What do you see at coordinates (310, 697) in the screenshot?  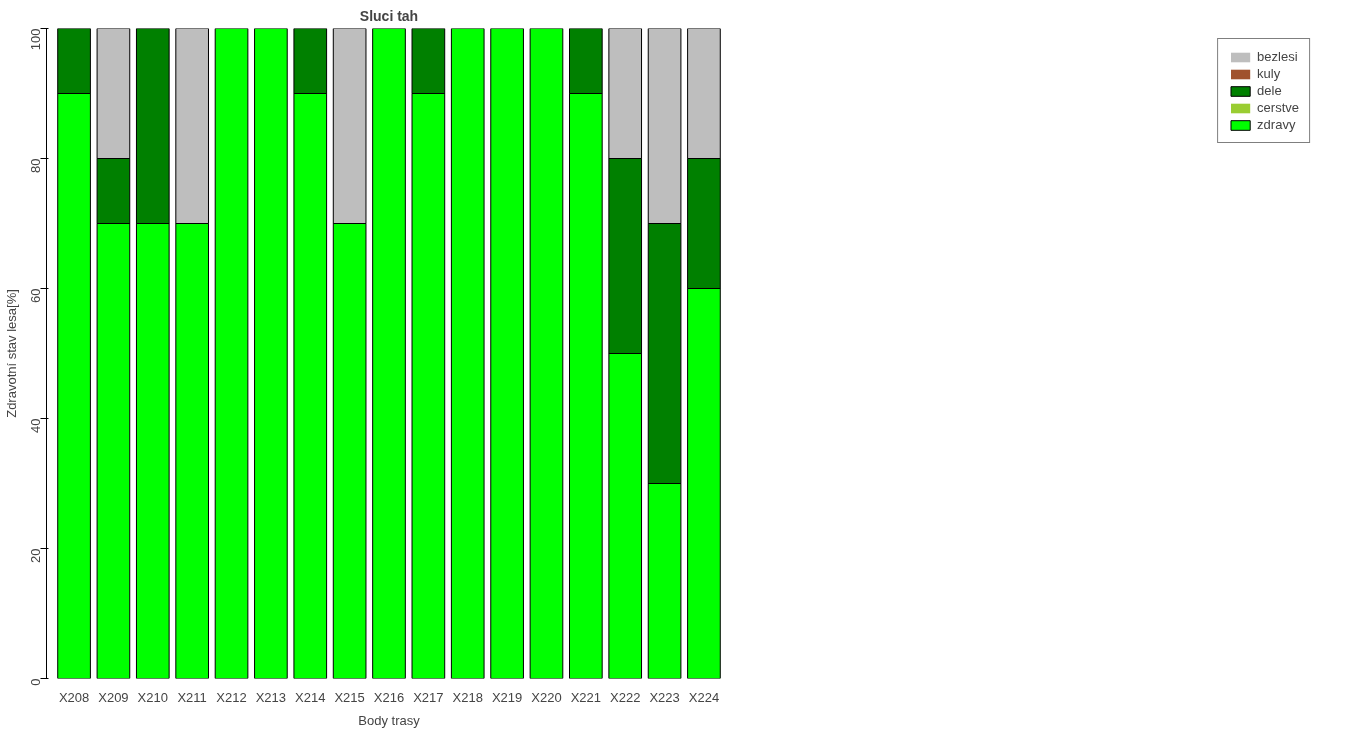 I see `x-tick-label: X214` at bounding box center [310, 697].